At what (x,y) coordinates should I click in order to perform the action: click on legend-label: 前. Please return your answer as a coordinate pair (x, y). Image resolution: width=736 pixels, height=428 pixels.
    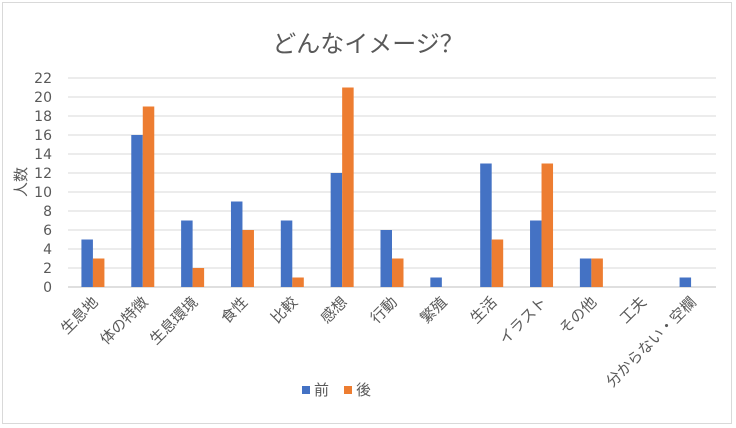
    Looking at the image, I should click on (321, 390).